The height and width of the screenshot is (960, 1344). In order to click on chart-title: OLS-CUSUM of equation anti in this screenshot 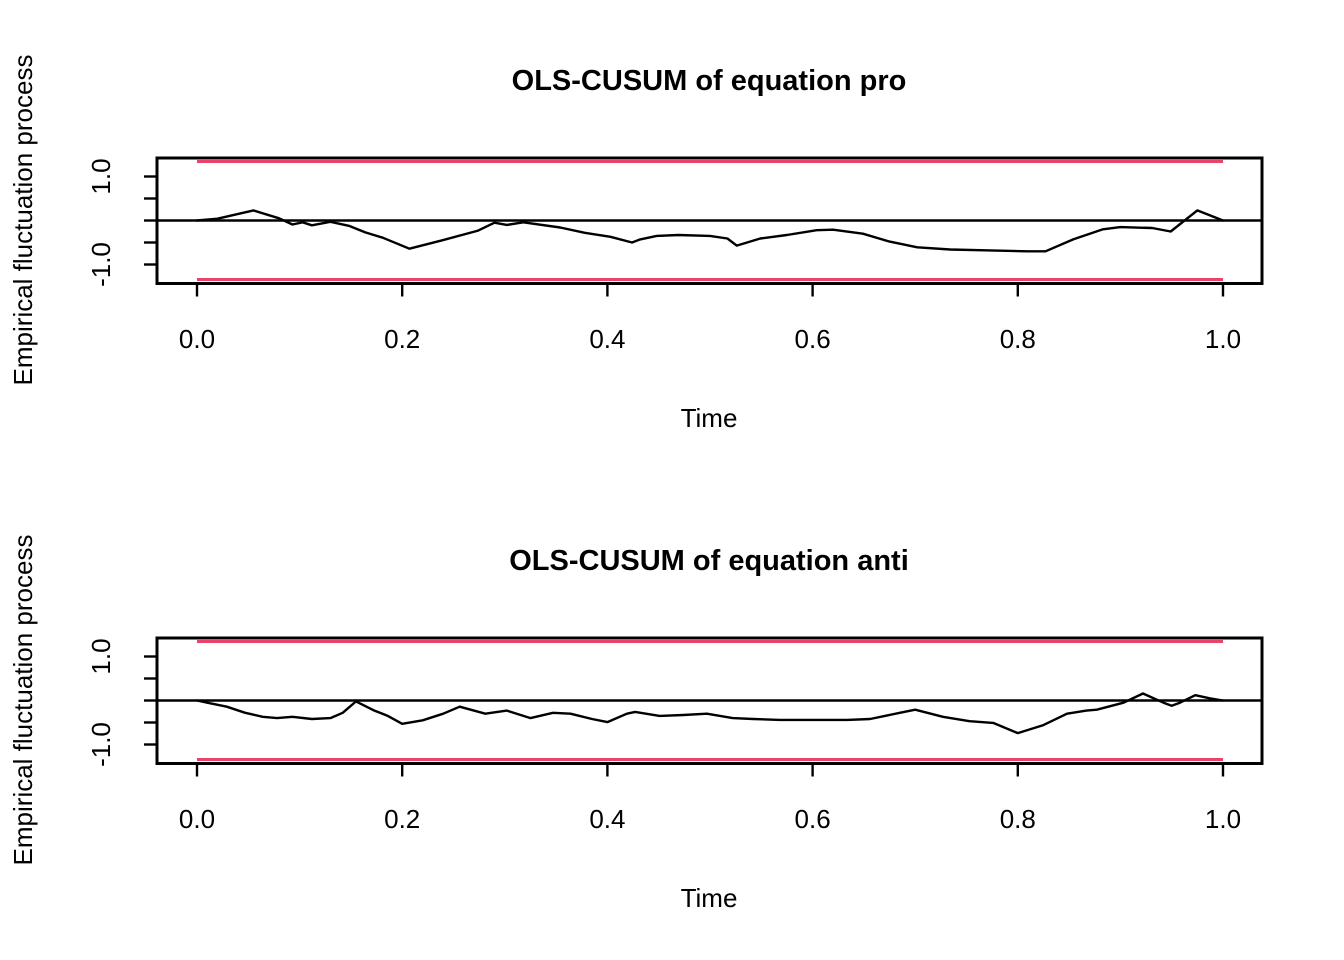, I will do `click(709, 561)`.